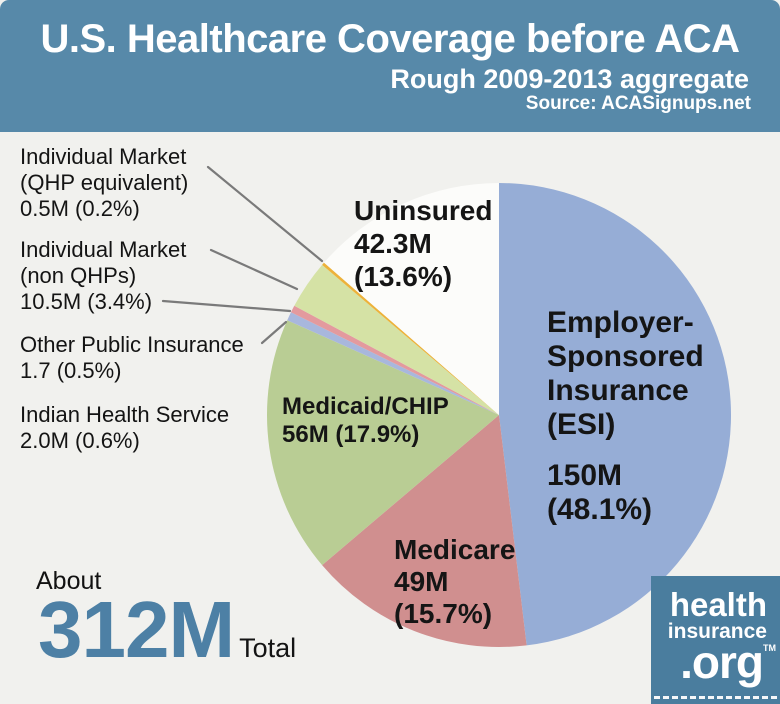 The height and width of the screenshot is (704, 780). Describe the element at coordinates (365, 406) in the screenshot. I see `label-medicaid-name: Medicaid/CHIP` at that location.